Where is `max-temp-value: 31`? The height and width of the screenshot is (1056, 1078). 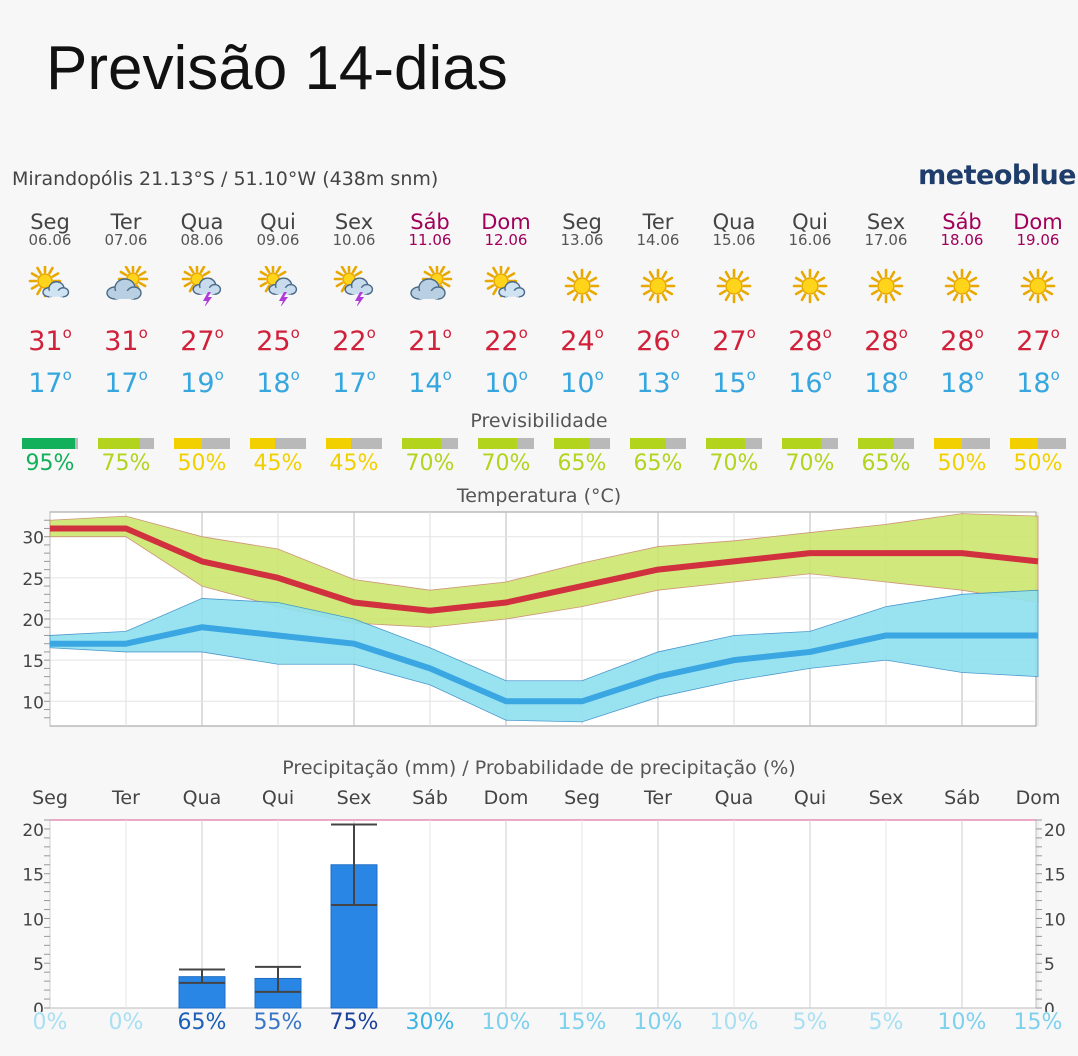 max-temp-value: 31 is located at coordinates (121, 341).